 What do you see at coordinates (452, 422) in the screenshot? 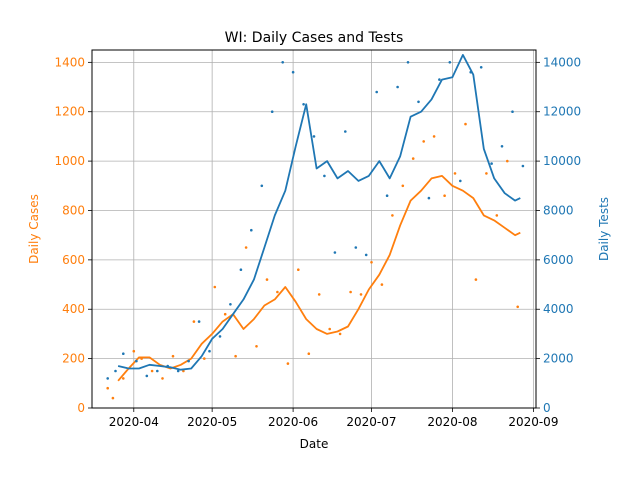
I see `x-tick-label: 2020-08` at bounding box center [452, 422].